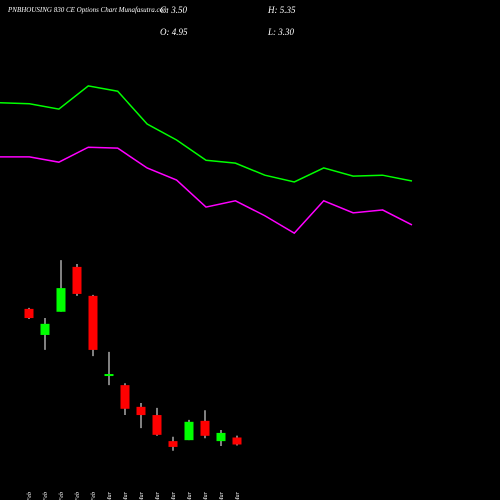 The image size is (500, 500). Describe the element at coordinates (174, 32) in the screenshot. I see `open-stat: O: 4.95` at that location.